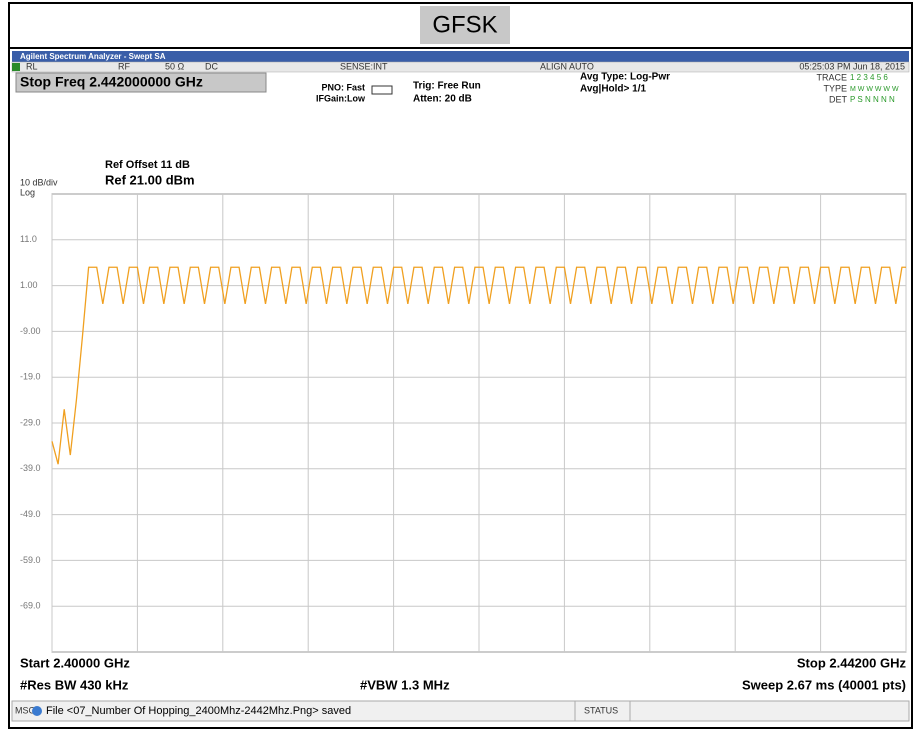  What do you see at coordinates (30, 514) in the screenshot?
I see `y-tick-label: -49.0` at bounding box center [30, 514].